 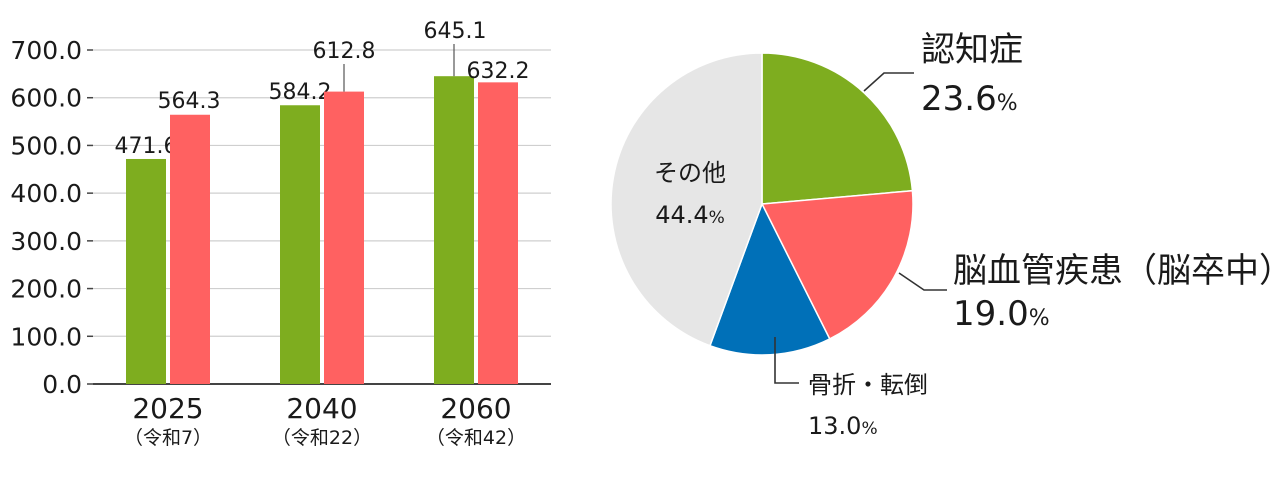 What do you see at coordinates (146, 146) in the screenshot?
I see `data-label: 471.6` at bounding box center [146, 146].